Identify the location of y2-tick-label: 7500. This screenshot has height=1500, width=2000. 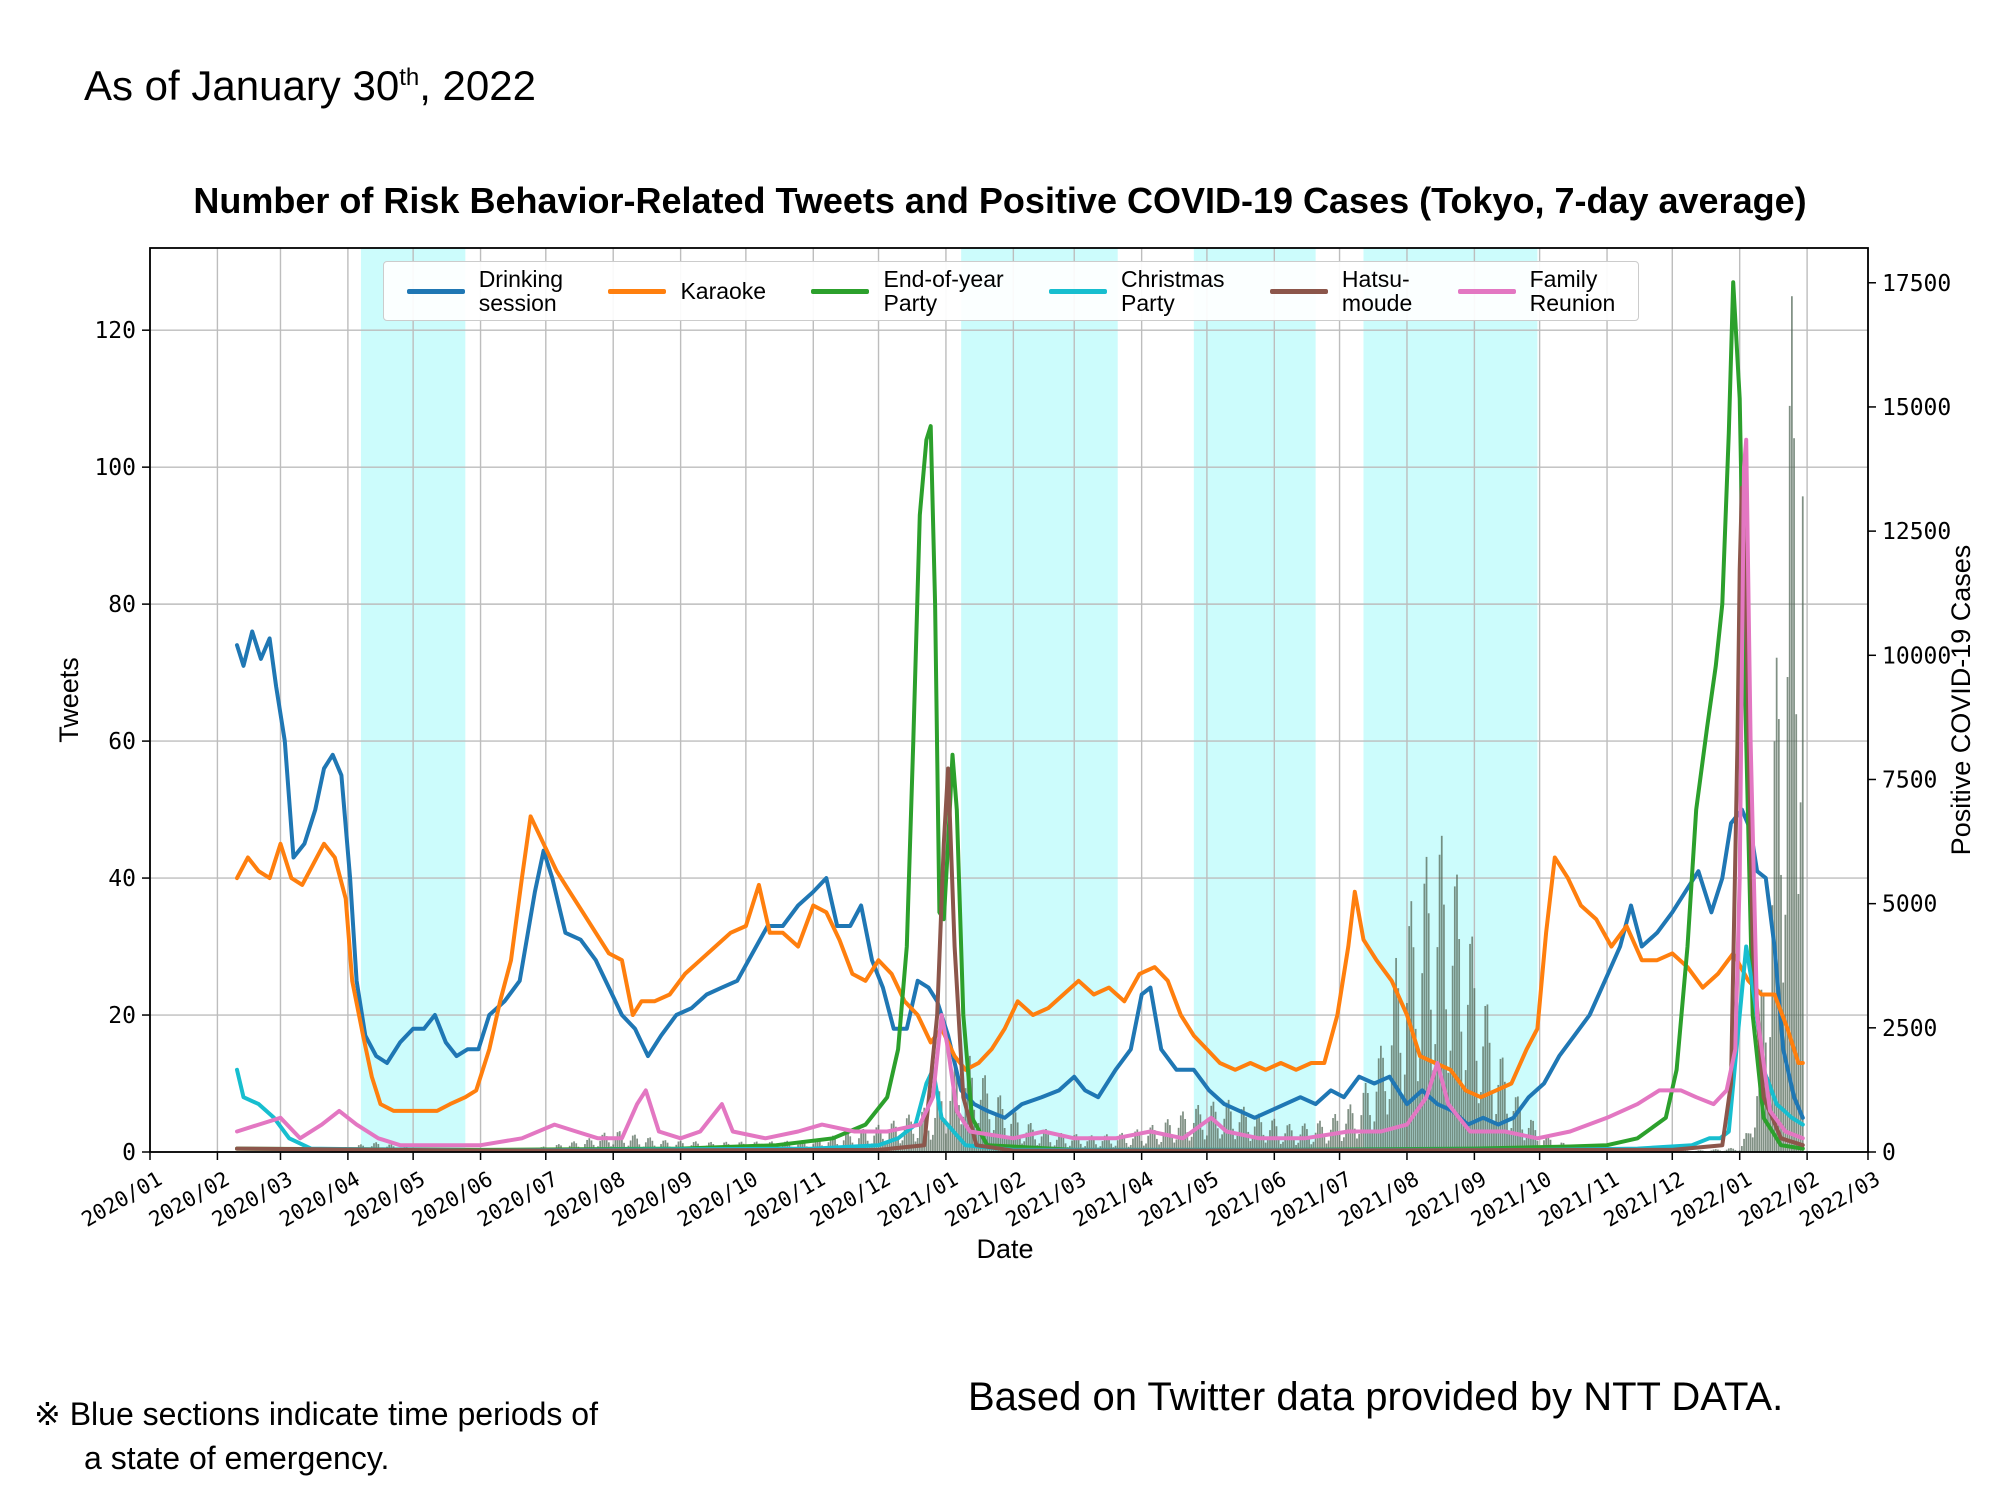
(1909, 780).